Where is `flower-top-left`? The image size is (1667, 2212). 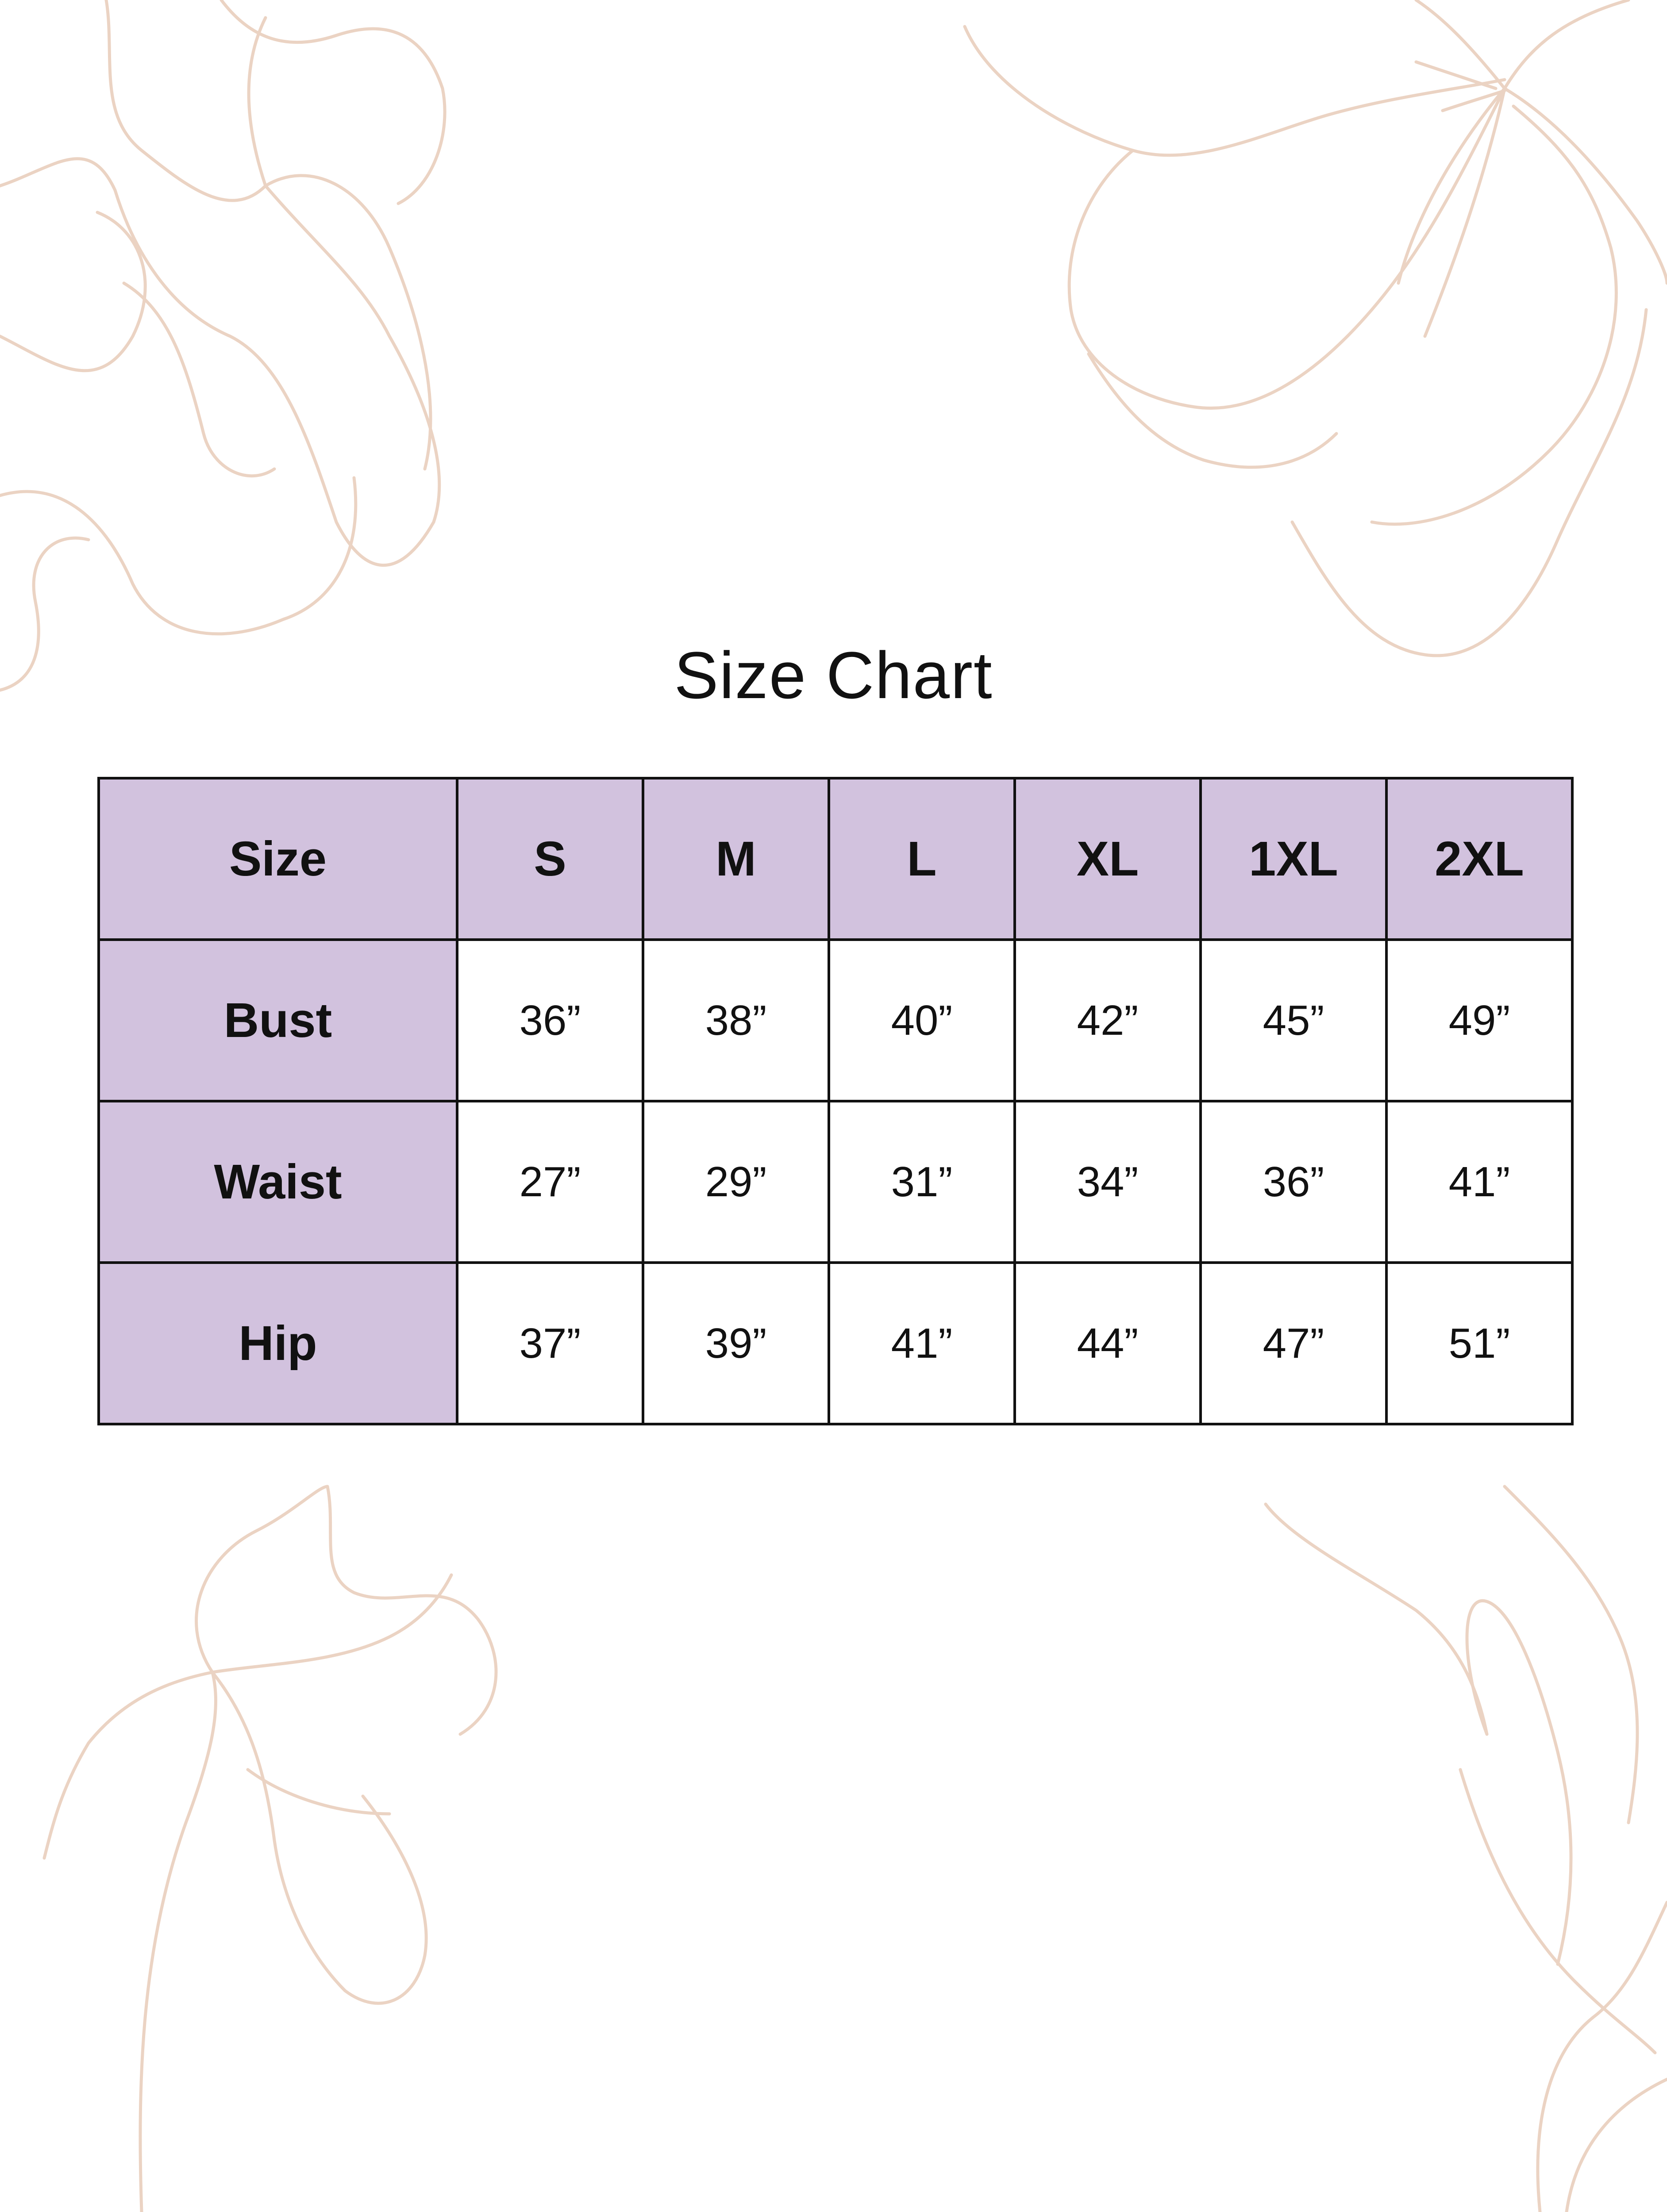
flower-top-left is located at coordinates (224, 346).